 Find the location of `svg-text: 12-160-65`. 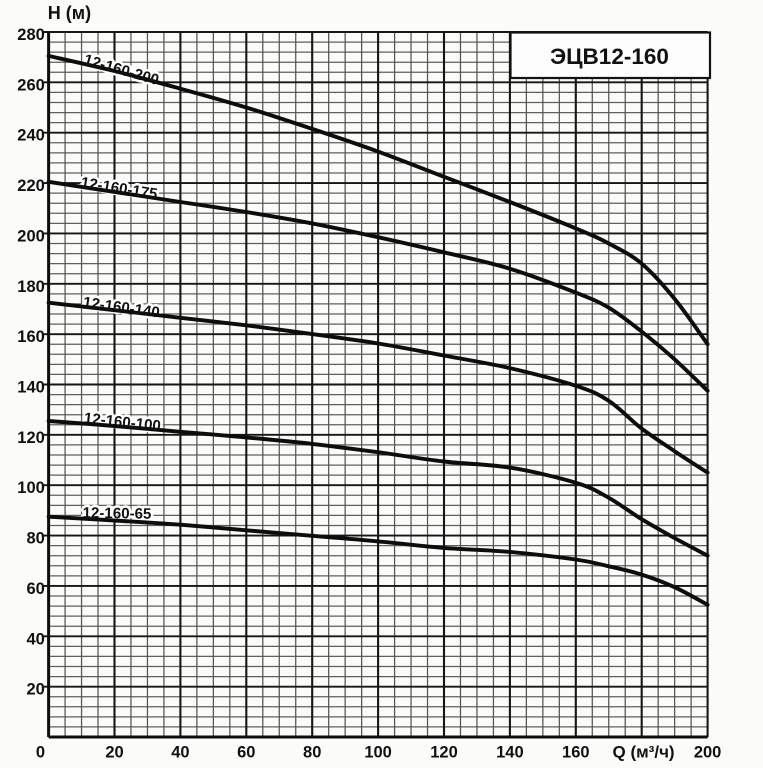

svg-text: 12-160-65 is located at coordinates (116, 514).